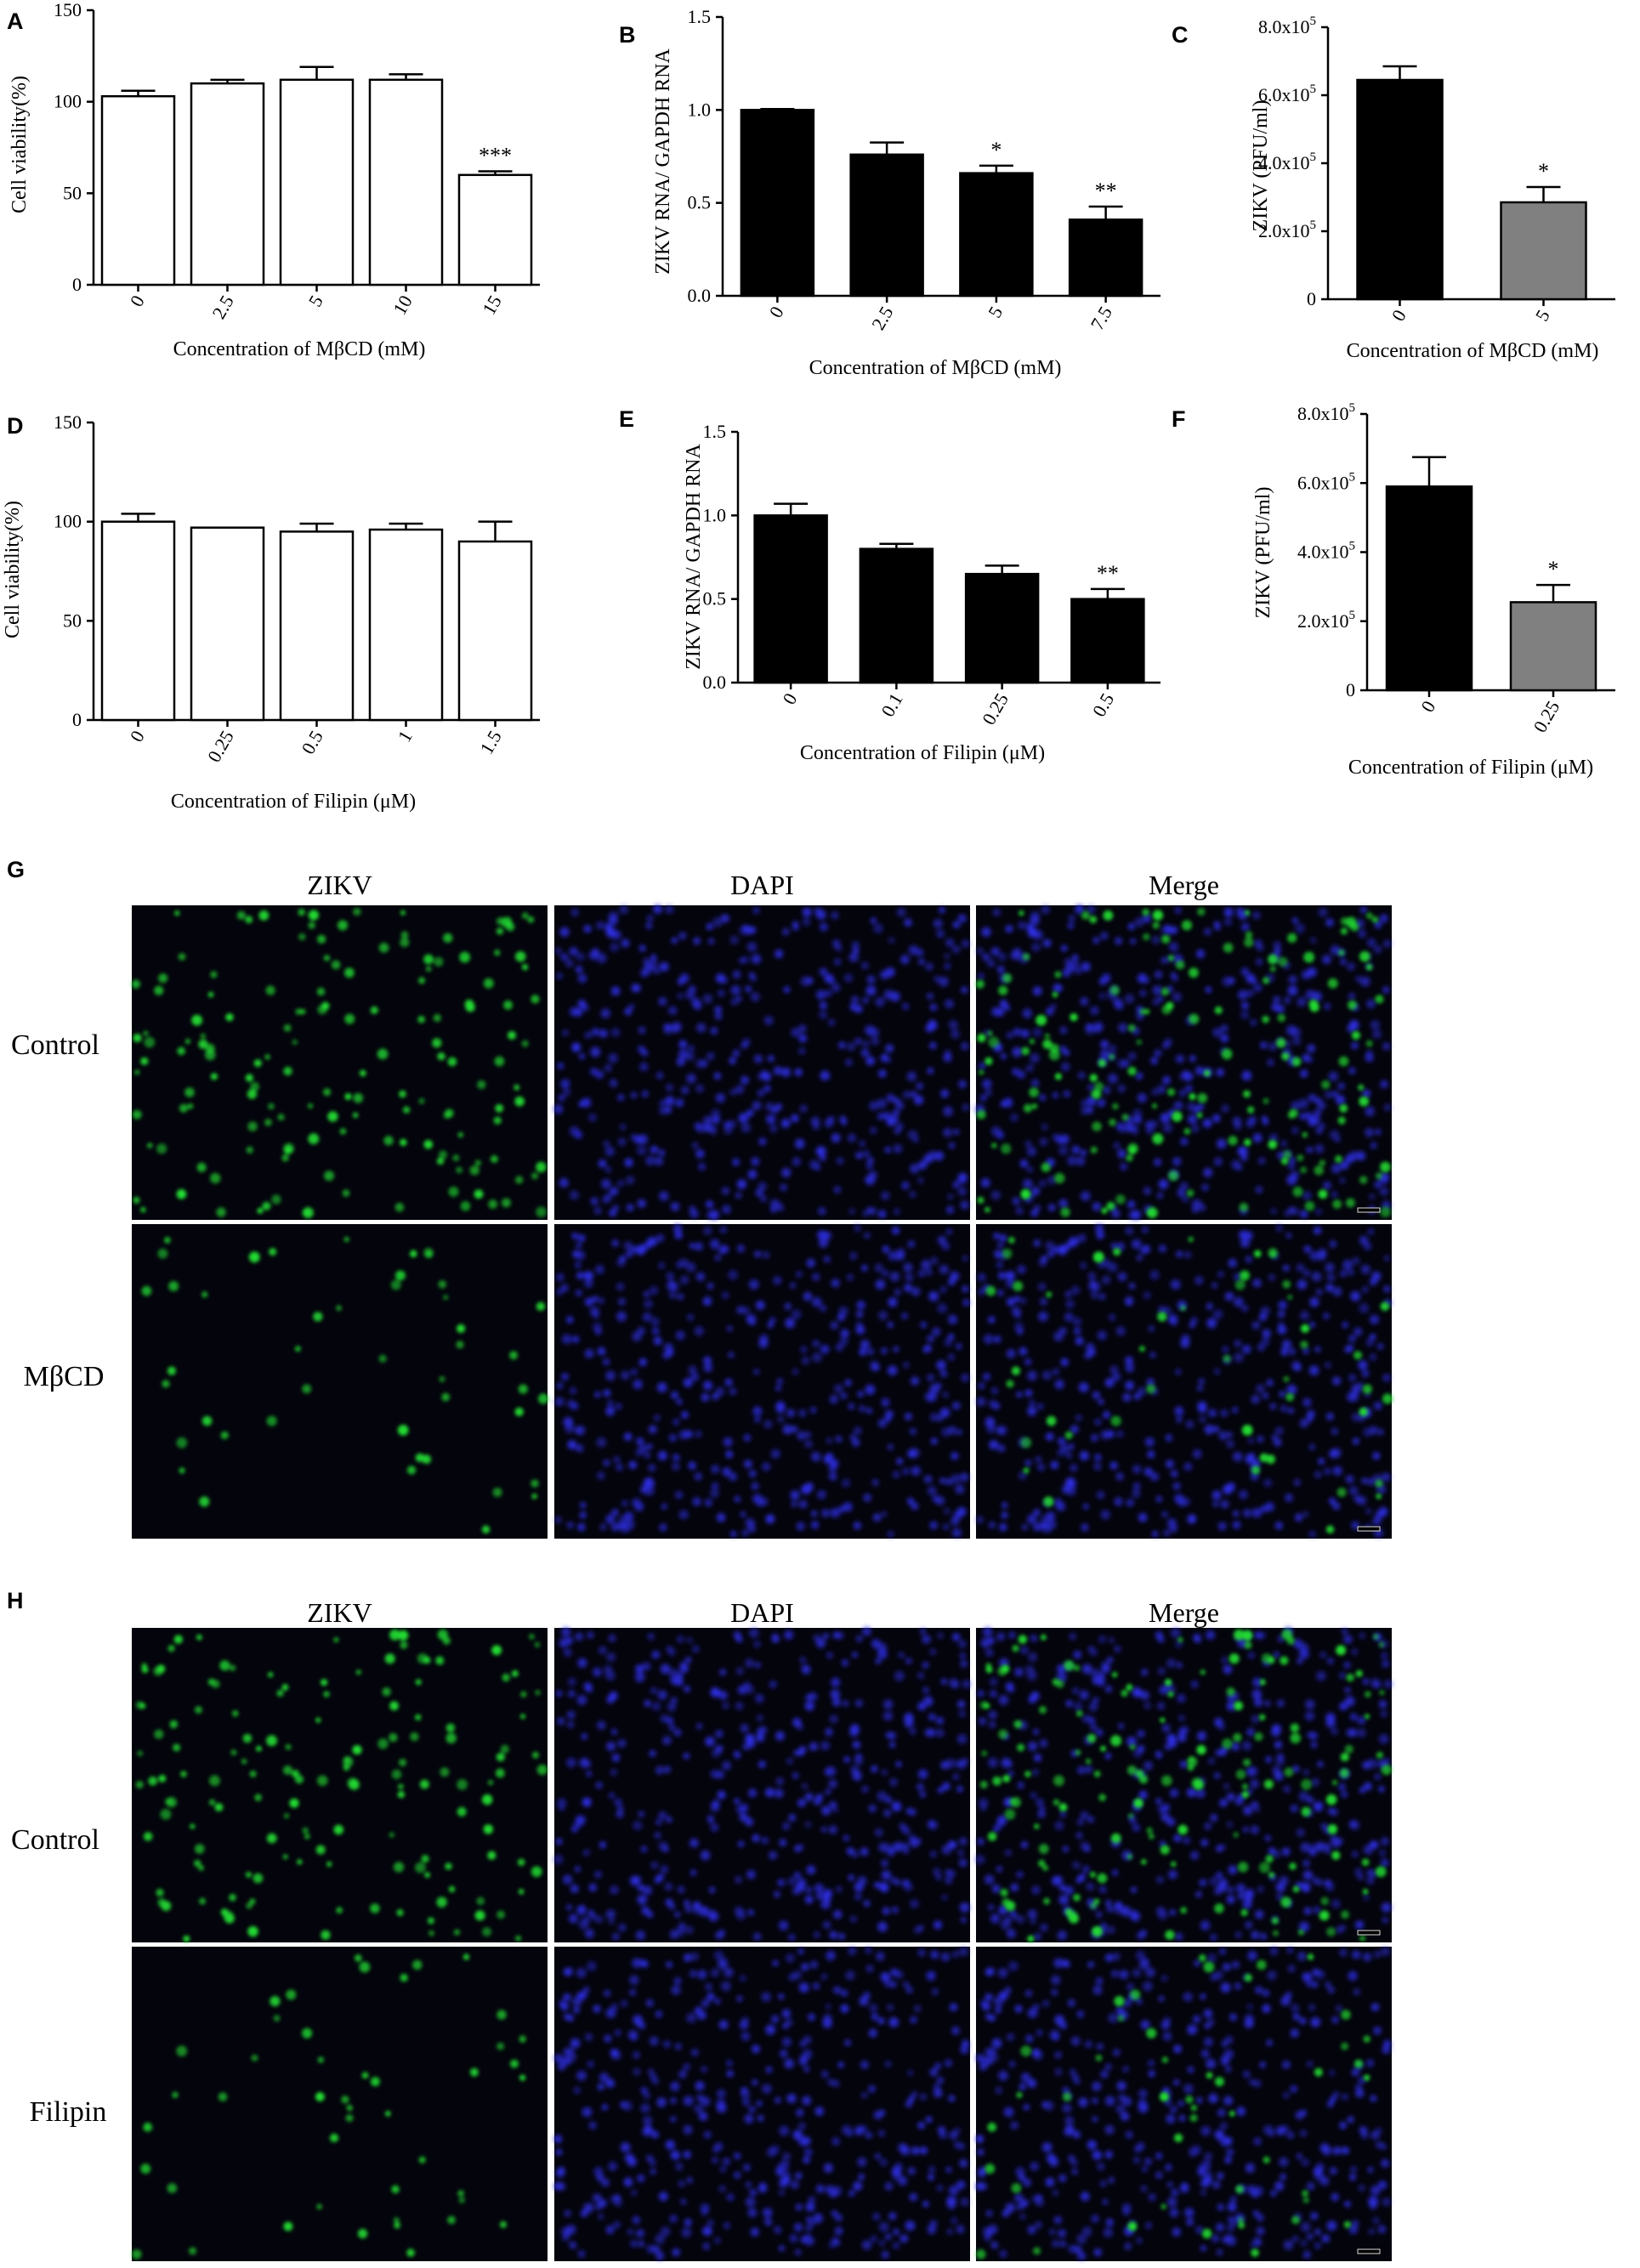 The width and height of the screenshot is (1640, 2268). Describe the element at coordinates (72, 620) in the screenshot. I see `y-tick-label: 50` at that location.